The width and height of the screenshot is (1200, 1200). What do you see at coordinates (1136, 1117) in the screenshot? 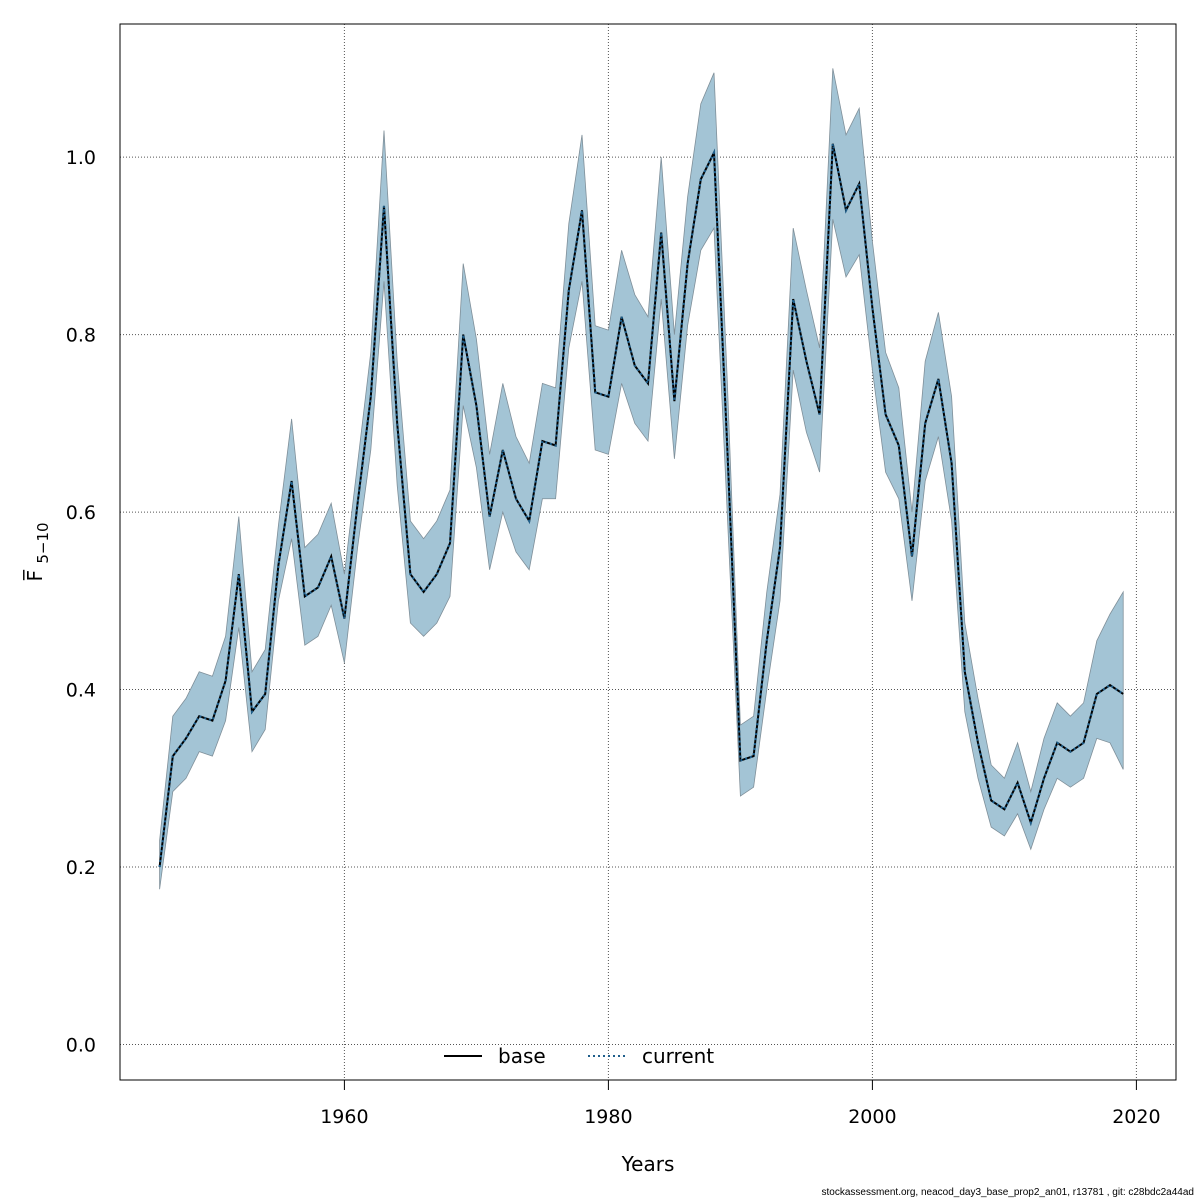
I see `x-tick-label: 2020` at bounding box center [1136, 1117].